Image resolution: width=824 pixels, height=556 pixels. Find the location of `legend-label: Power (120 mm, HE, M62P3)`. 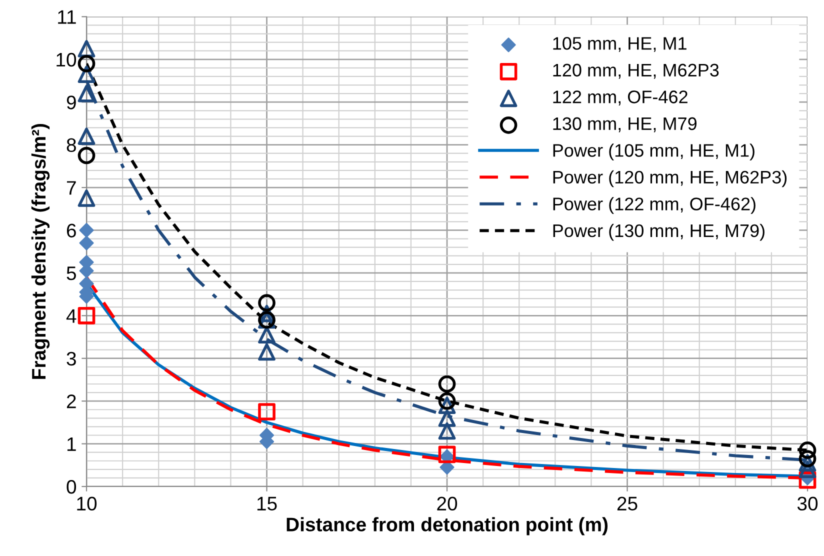

legend-label: Power (120 mm, HE, M62P3) is located at coordinates (670, 179).